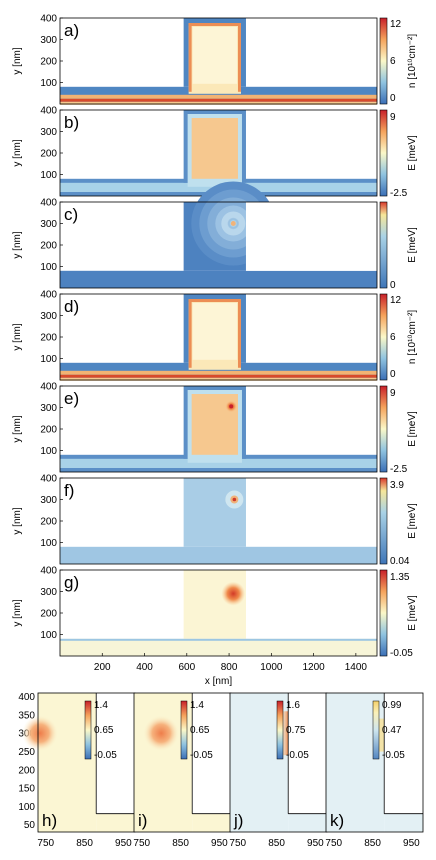 Image resolution: width=436 pixels, height=860 pixels. What do you see at coordinates (372, 843) in the screenshot?
I see `zoom-x-tick-label: 850` at bounding box center [372, 843].